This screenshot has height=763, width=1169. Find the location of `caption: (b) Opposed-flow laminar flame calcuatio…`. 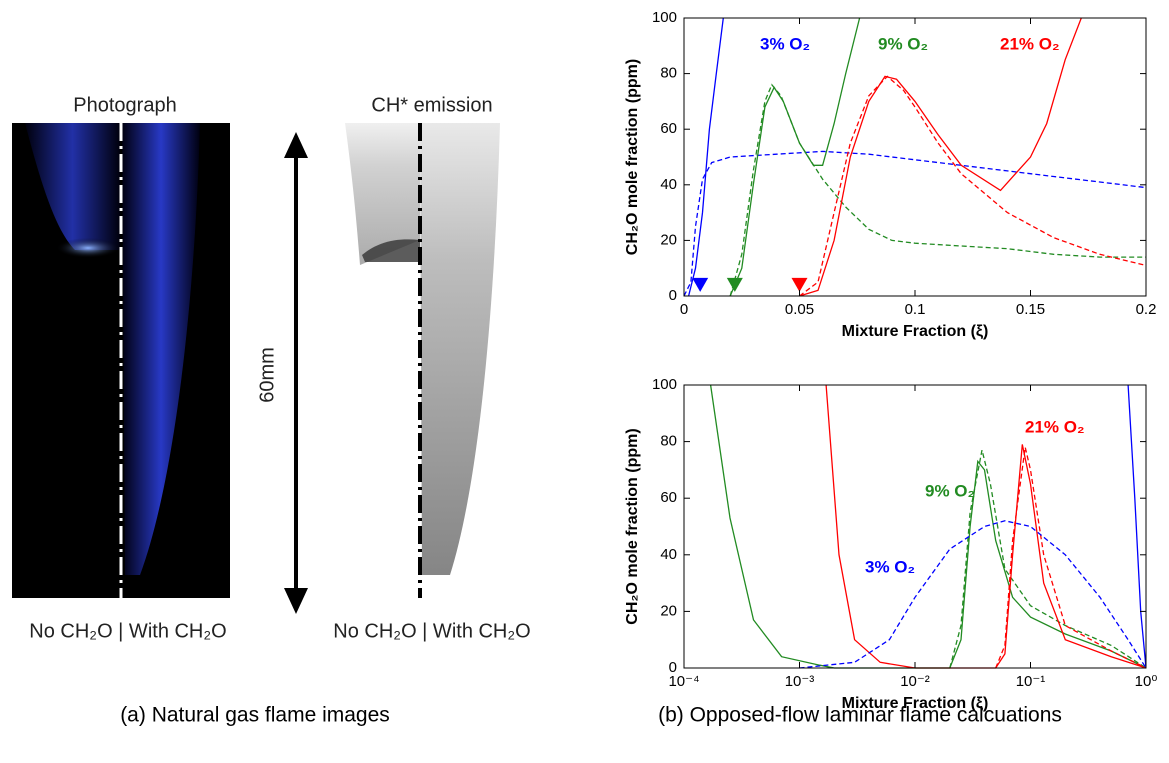

caption: (b) Opposed-flow laminar flame calcuatio… is located at coordinates (860, 715).